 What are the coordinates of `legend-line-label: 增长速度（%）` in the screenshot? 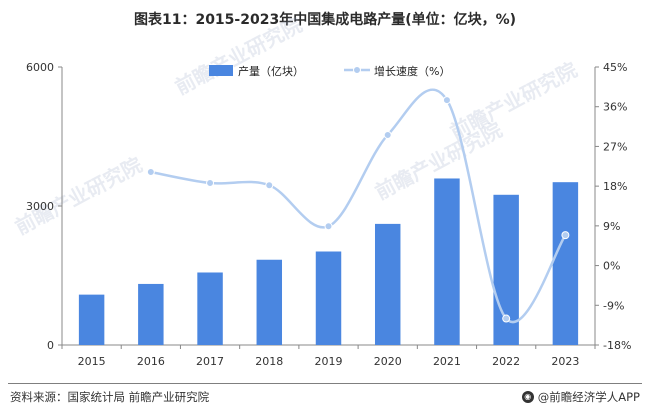 It's located at (412, 71).